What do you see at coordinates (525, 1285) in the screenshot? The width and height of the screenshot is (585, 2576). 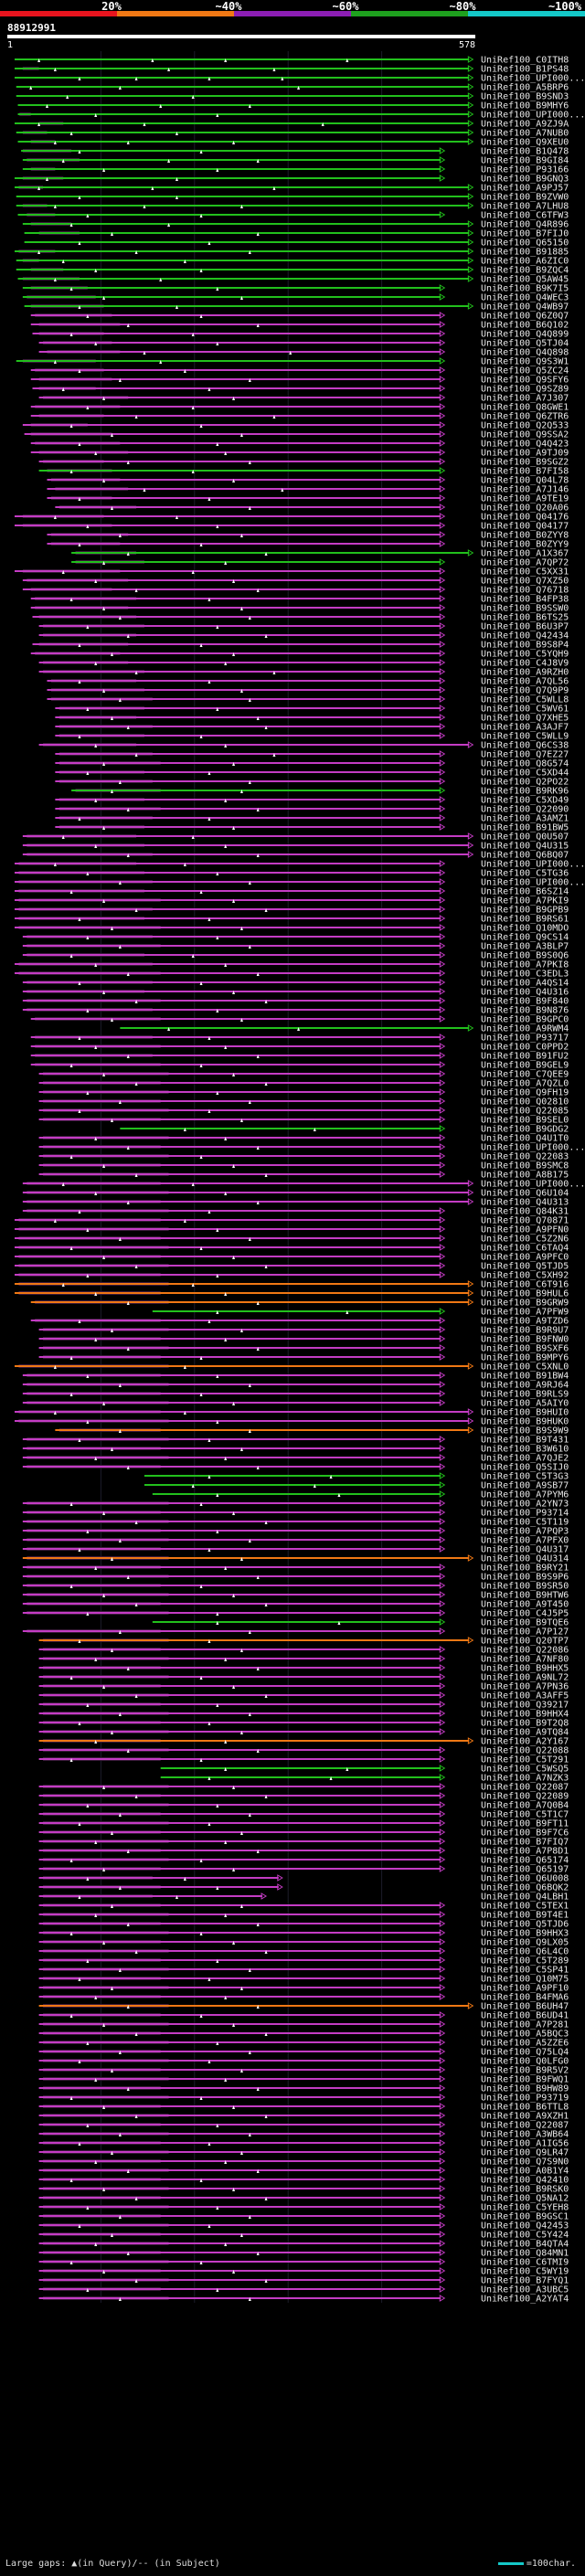 I see `hit-label: UniRef100_C6T916` at bounding box center [525, 1285].